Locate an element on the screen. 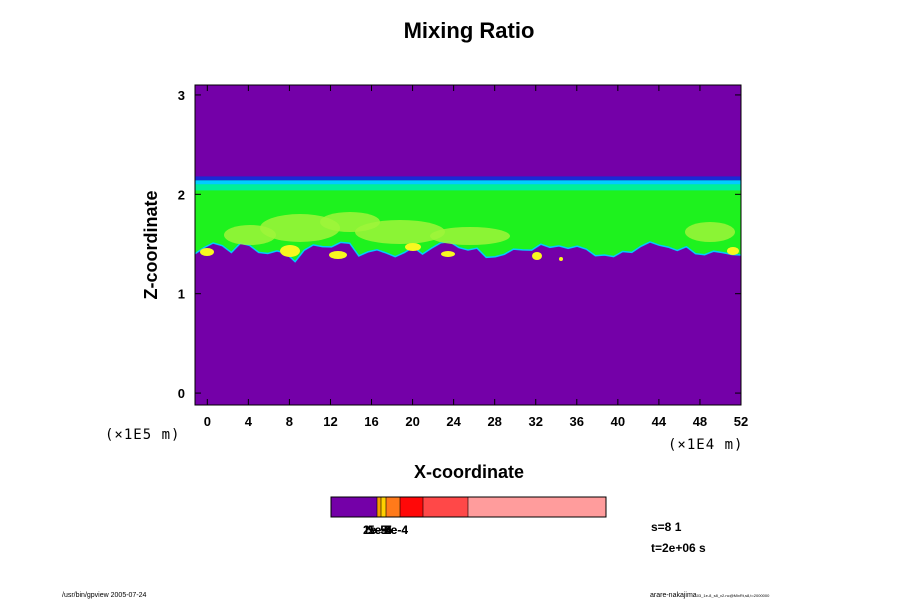 The height and width of the screenshot is (600, 900). colorbar-label: 2e-5 is located at coordinates (375, 530).